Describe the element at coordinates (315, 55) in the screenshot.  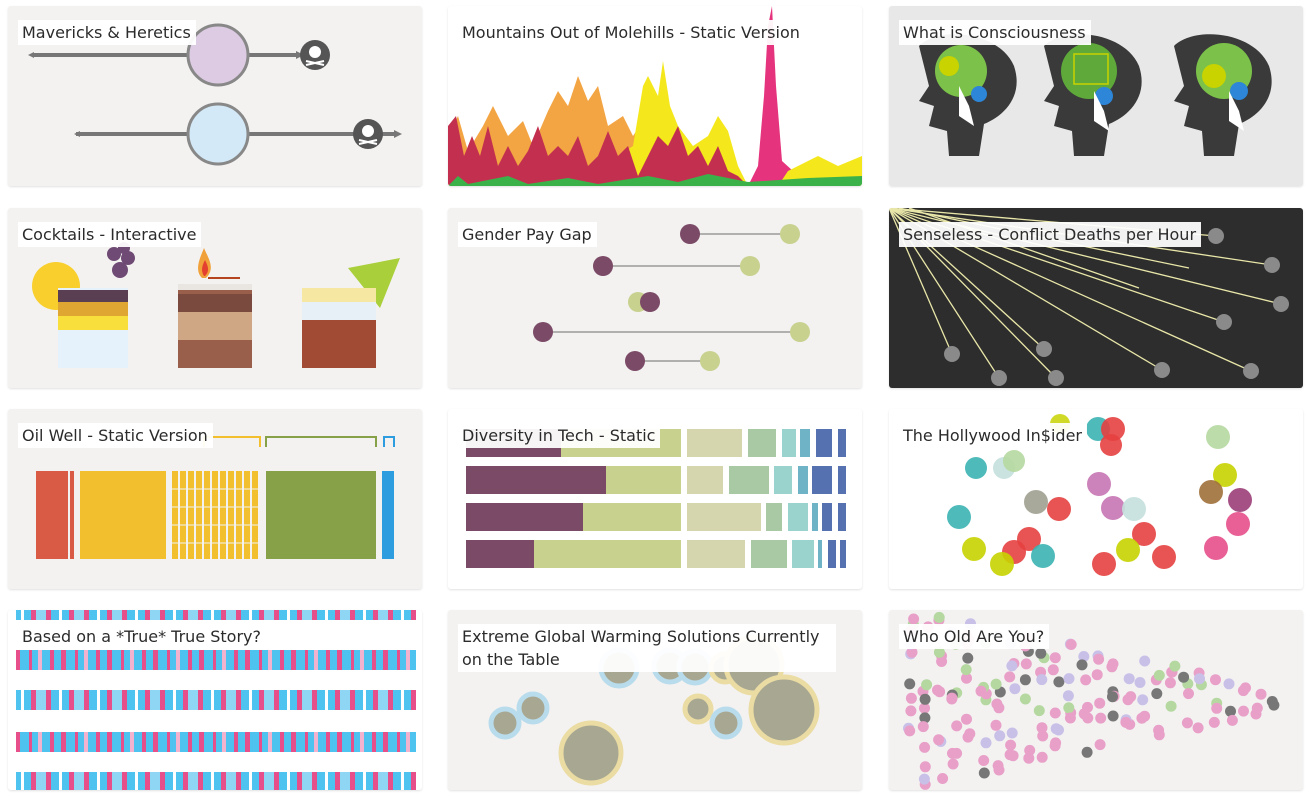
I see `skull-crossbones-icon` at that location.